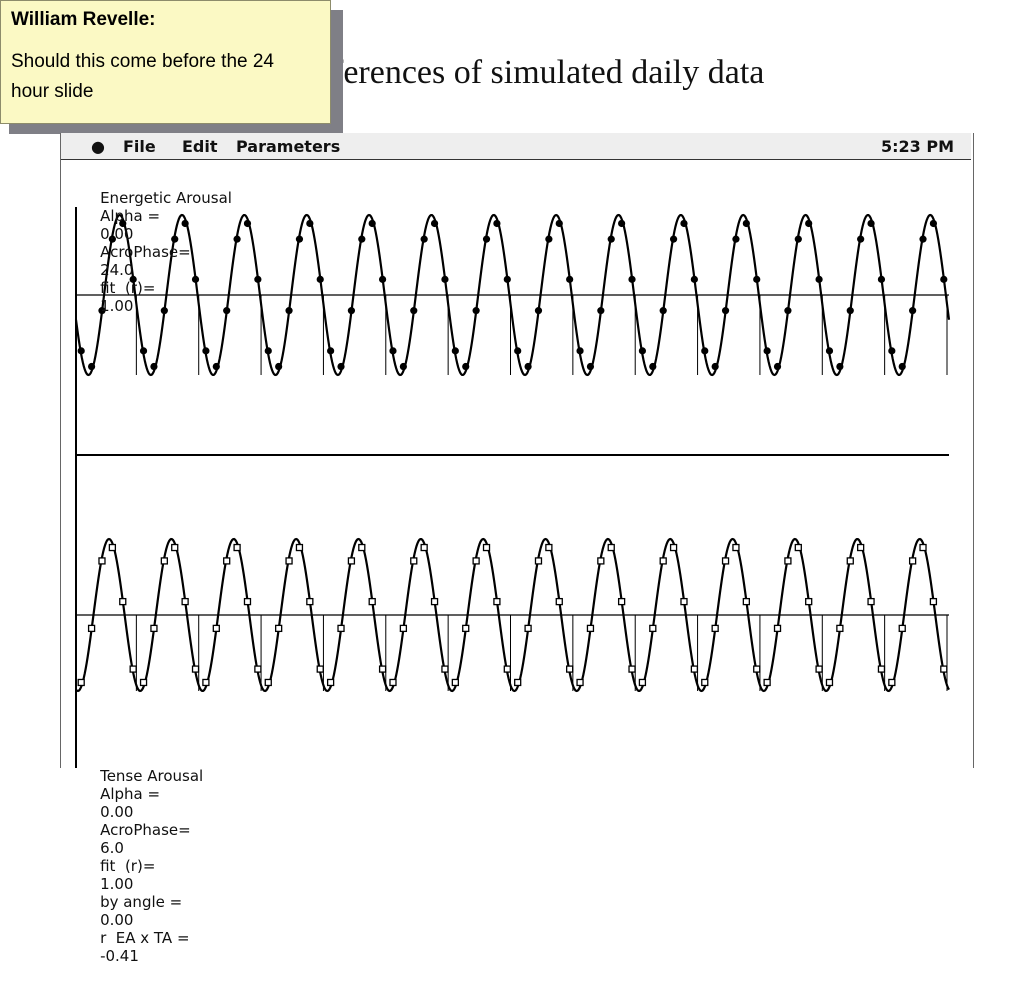 Image resolution: width=1024 pixels, height=983 pixels. I want to click on tense-acro-label: AcroPhase=, so click(145, 830).